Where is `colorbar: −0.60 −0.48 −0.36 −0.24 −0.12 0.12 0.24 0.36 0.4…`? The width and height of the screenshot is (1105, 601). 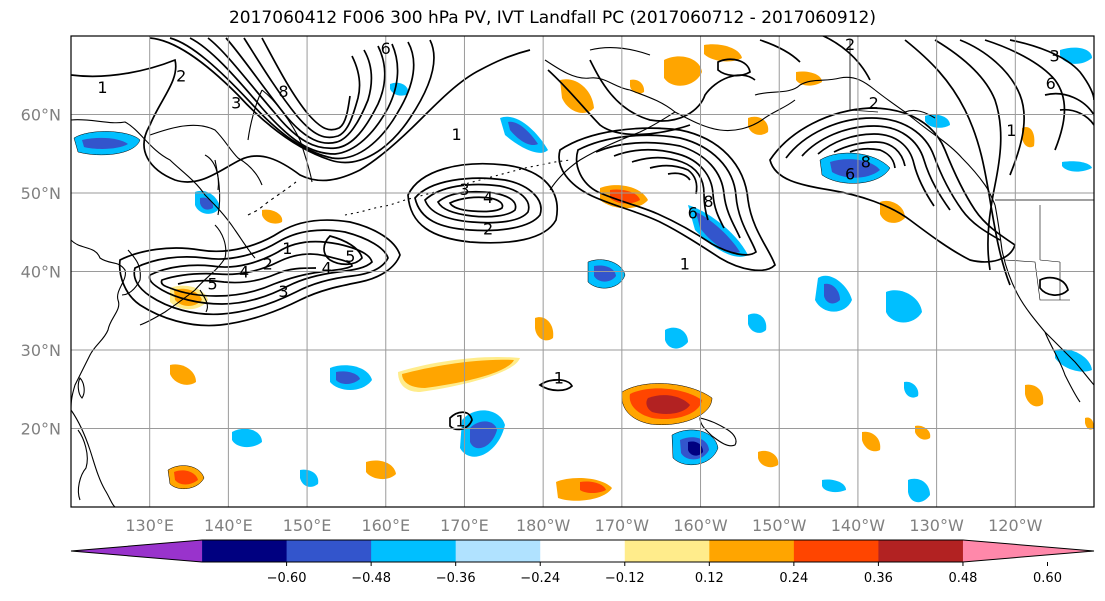 colorbar: −0.60 −0.48 −0.36 −0.24 −0.12 0.12 0.24 0.36 0.4… is located at coordinates (582, 562).